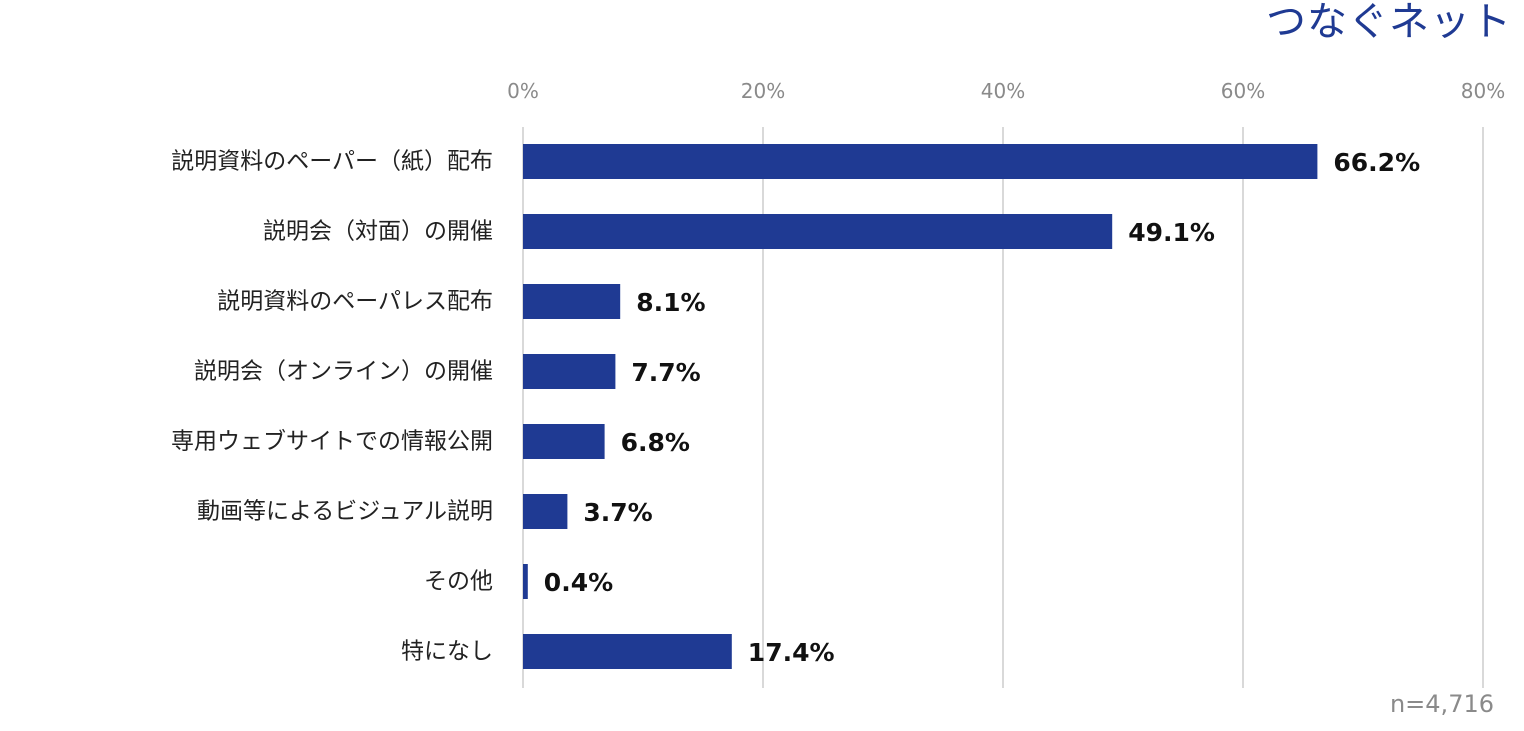 The width and height of the screenshot is (1524, 731). I want to click on category-label: 説明会（オンライン）の開催, so click(343, 372).